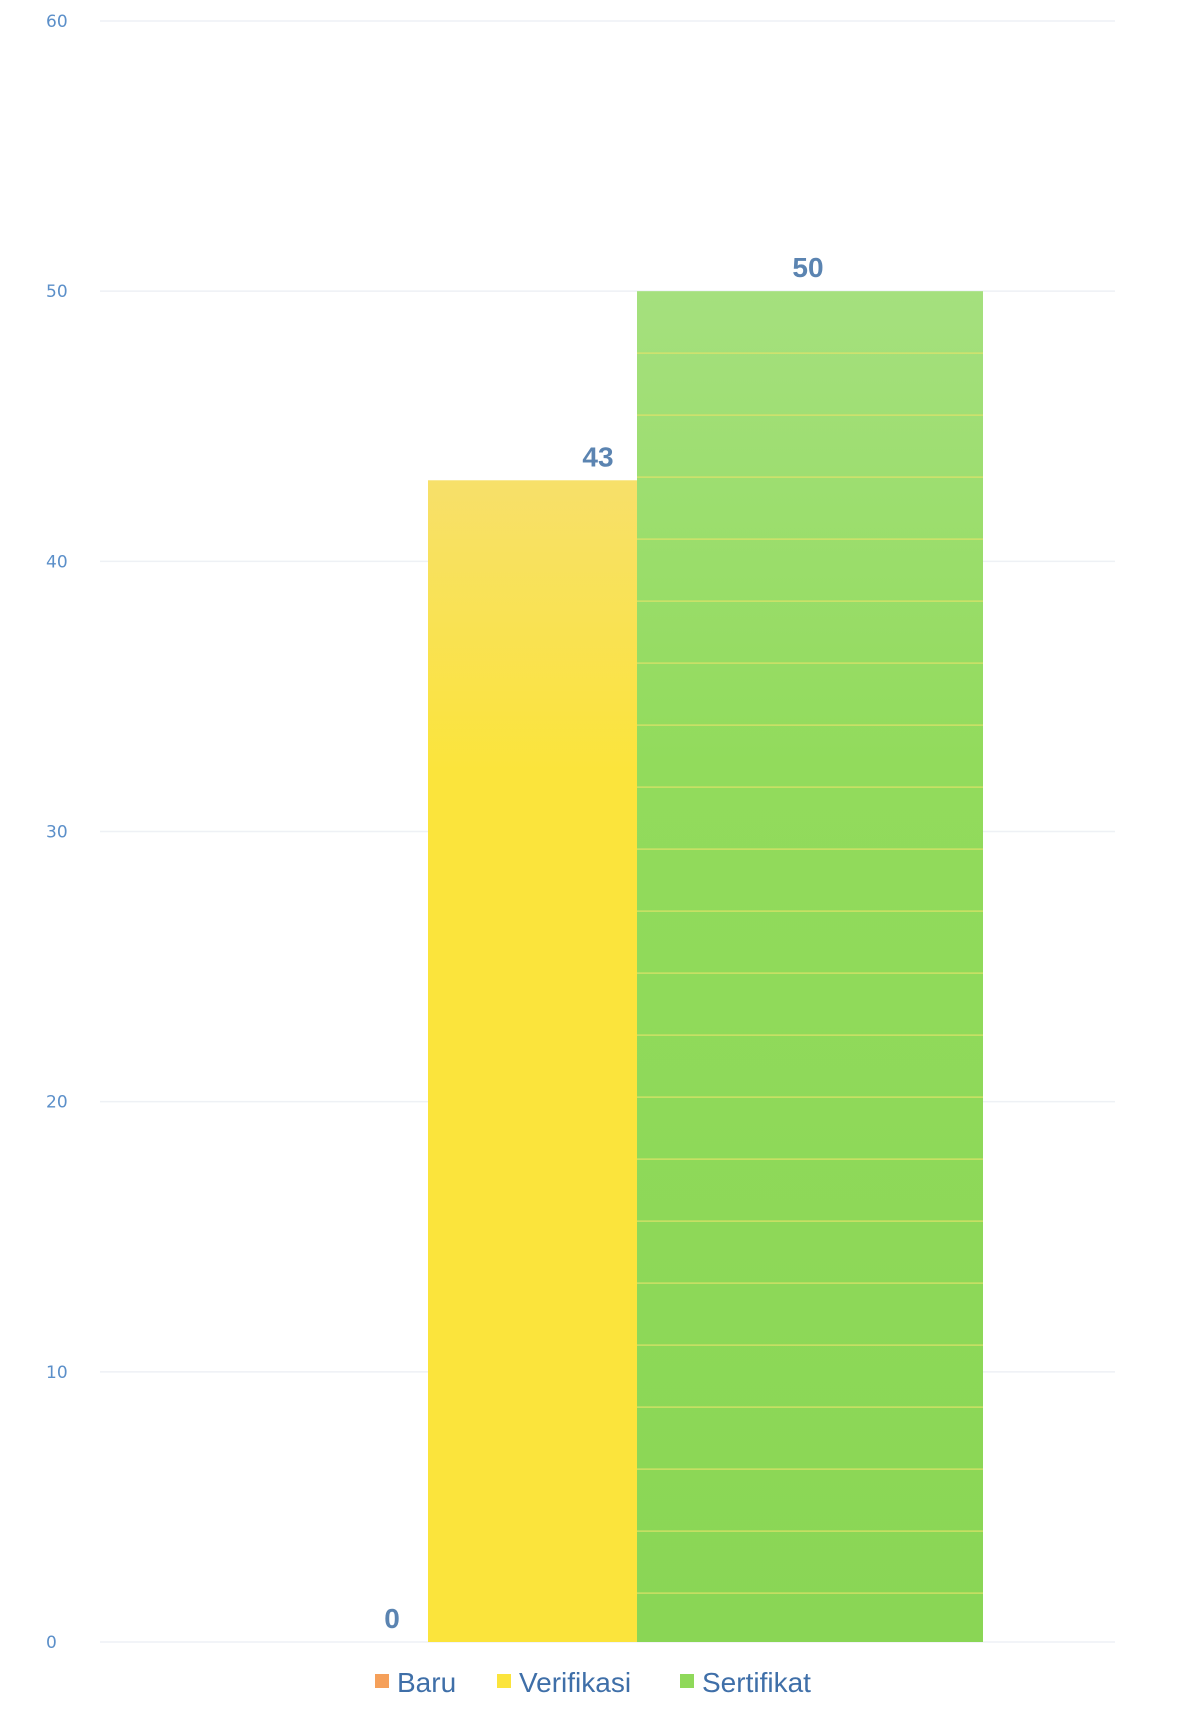  I want to click on y-tick-label: 30, so click(57, 833).